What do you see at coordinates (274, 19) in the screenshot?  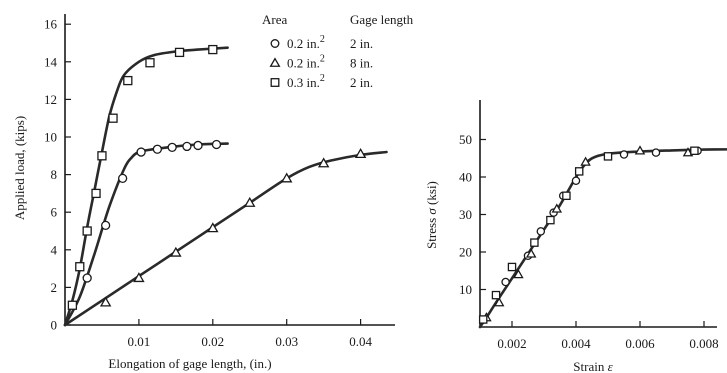 I see `legend-header-area: Area` at bounding box center [274, 19].